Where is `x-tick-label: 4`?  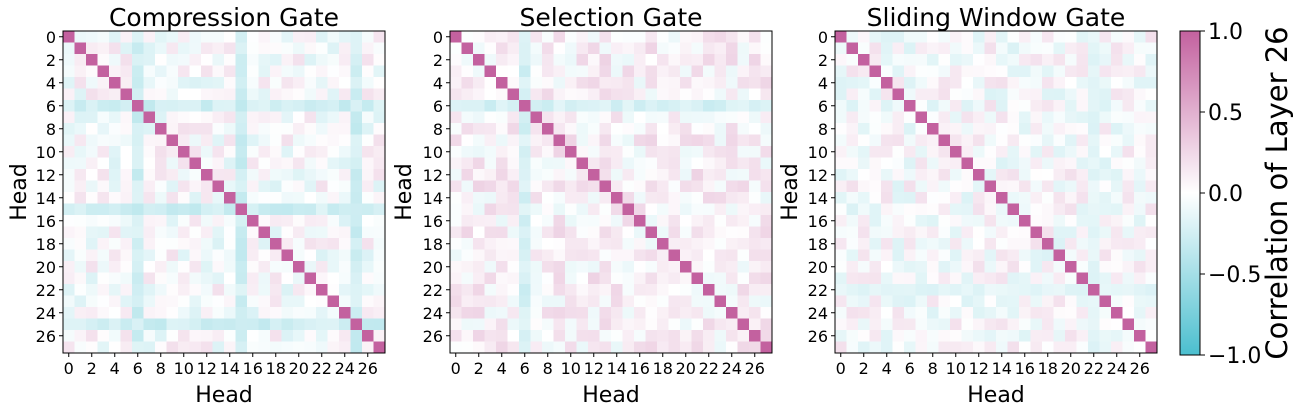 x-tick-label: 4 is located at coordinates (115, 368).